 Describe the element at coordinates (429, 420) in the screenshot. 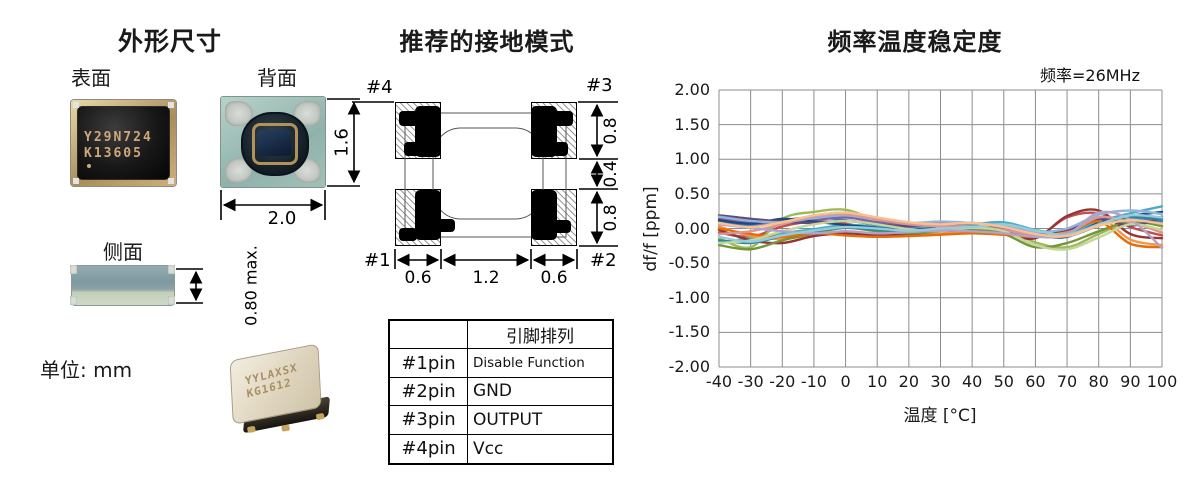

I see `table-row-pin3: #3pin` at that location.